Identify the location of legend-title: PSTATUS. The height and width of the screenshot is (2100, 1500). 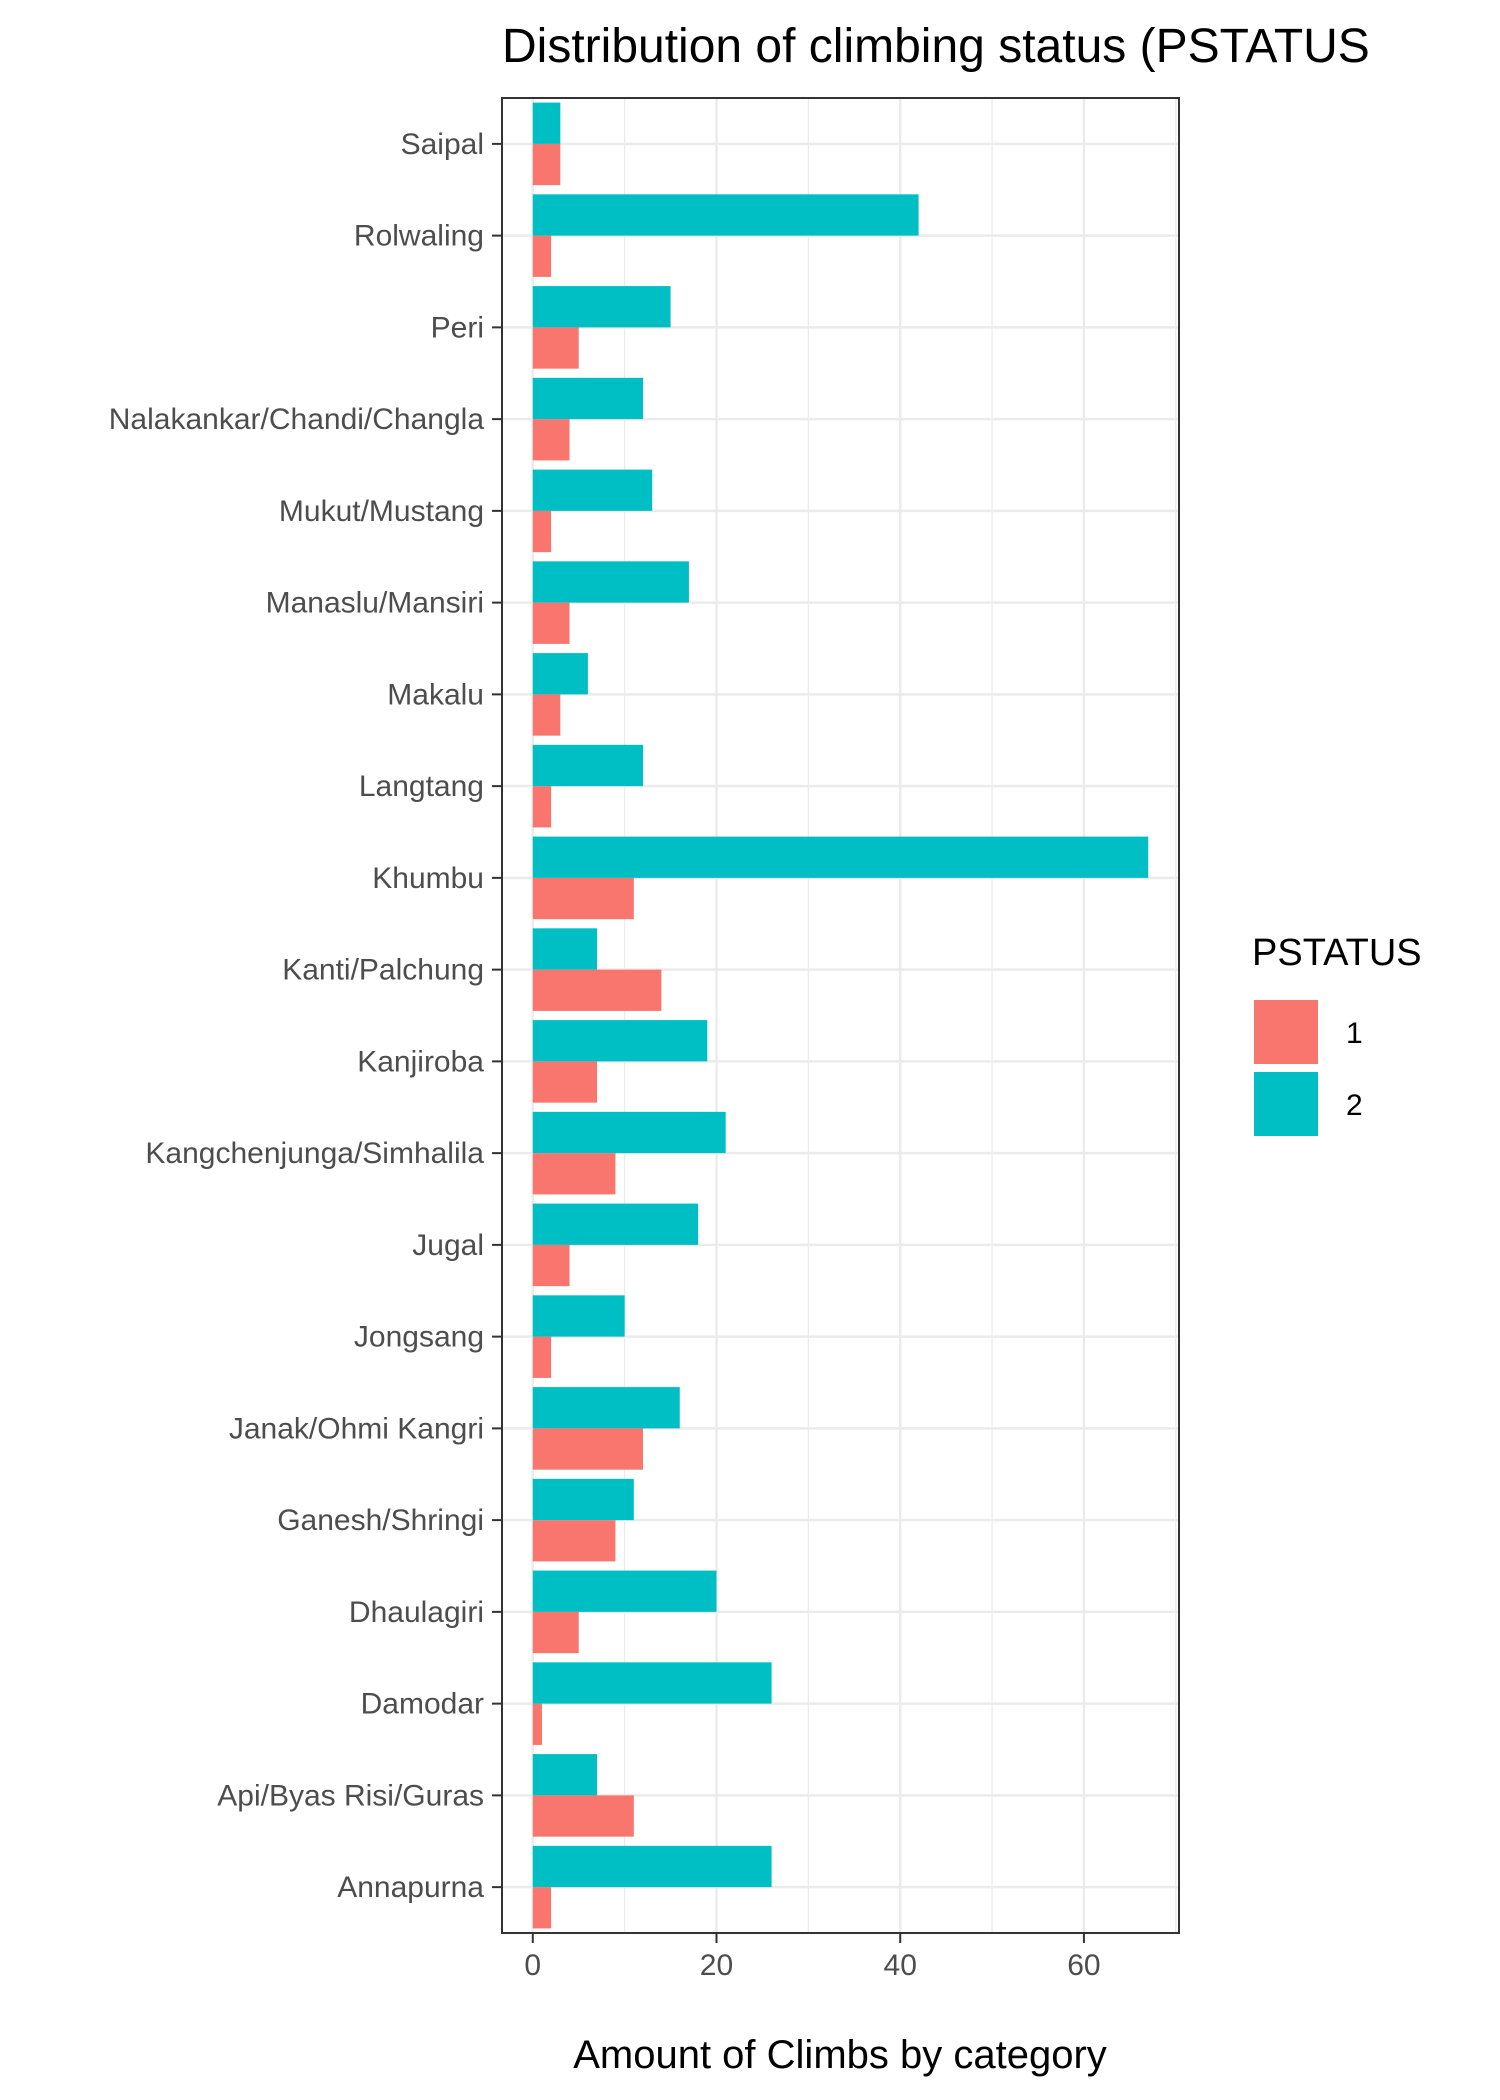
(1337, 953).